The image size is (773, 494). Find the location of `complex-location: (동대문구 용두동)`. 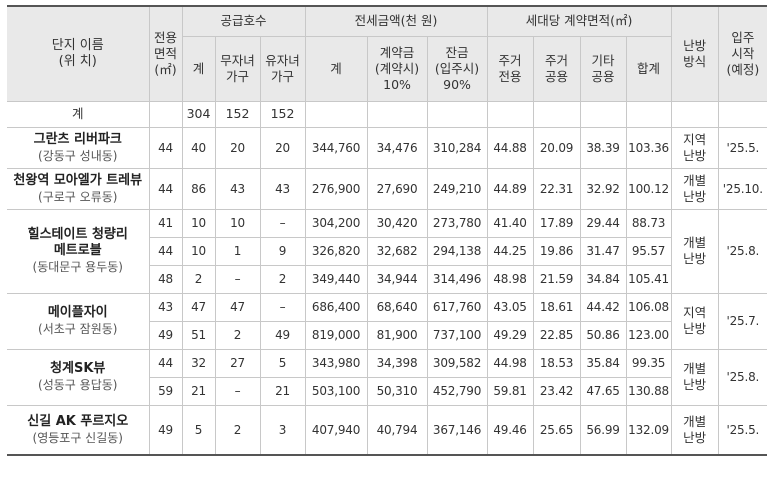

complex-location: (동대문구 용두동) is located at coordinates (77, 267).